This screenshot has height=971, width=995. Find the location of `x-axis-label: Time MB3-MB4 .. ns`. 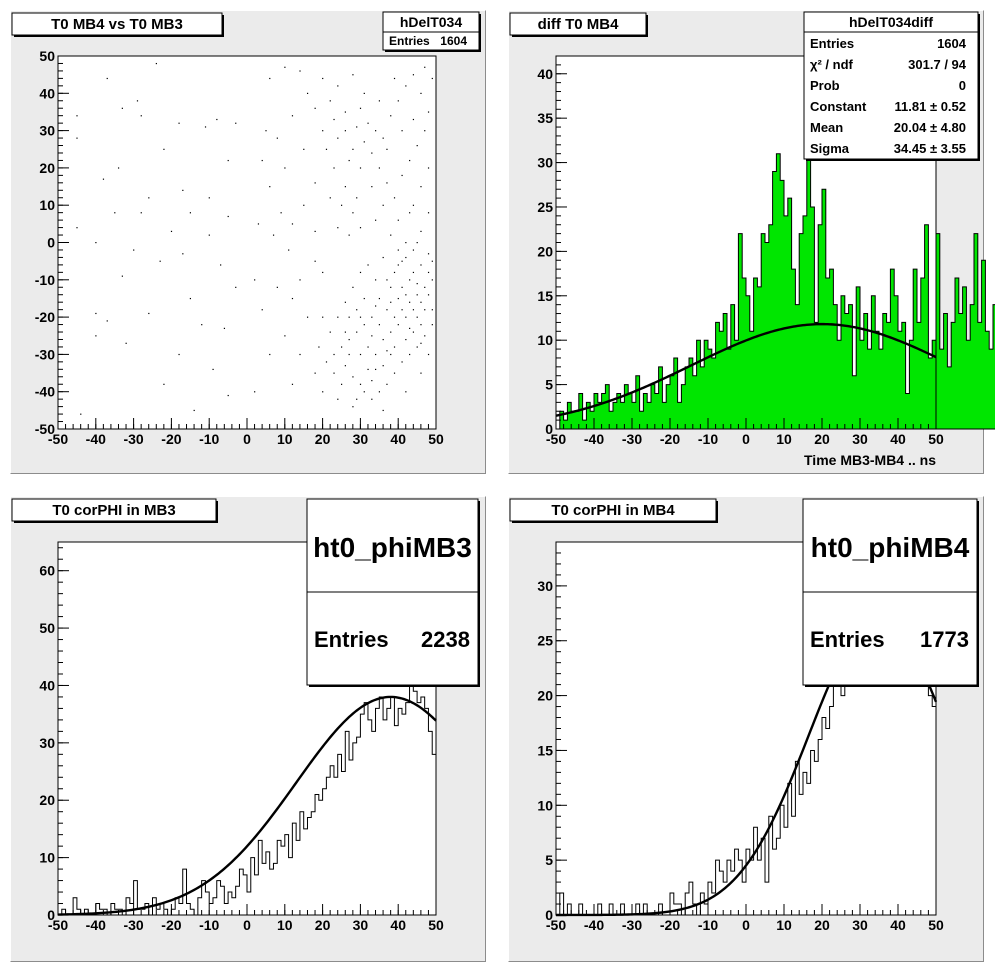

x-axis-label: Time MB3-MB4 .. ns is located at coordinates (870, 460).